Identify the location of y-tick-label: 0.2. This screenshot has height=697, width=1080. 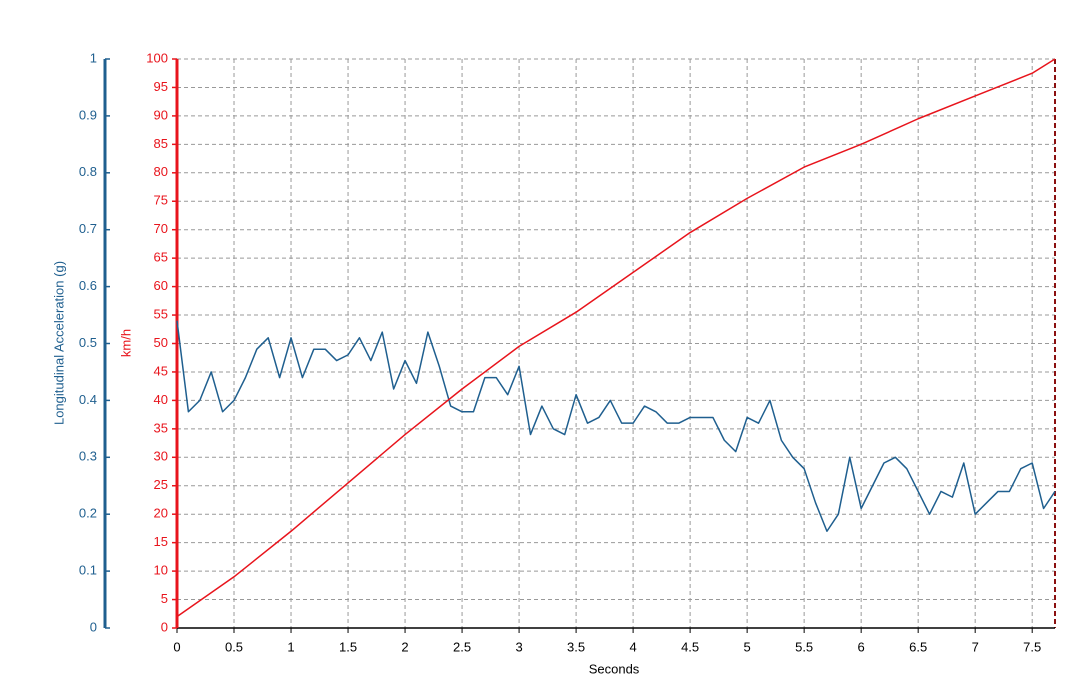
(88, 513).